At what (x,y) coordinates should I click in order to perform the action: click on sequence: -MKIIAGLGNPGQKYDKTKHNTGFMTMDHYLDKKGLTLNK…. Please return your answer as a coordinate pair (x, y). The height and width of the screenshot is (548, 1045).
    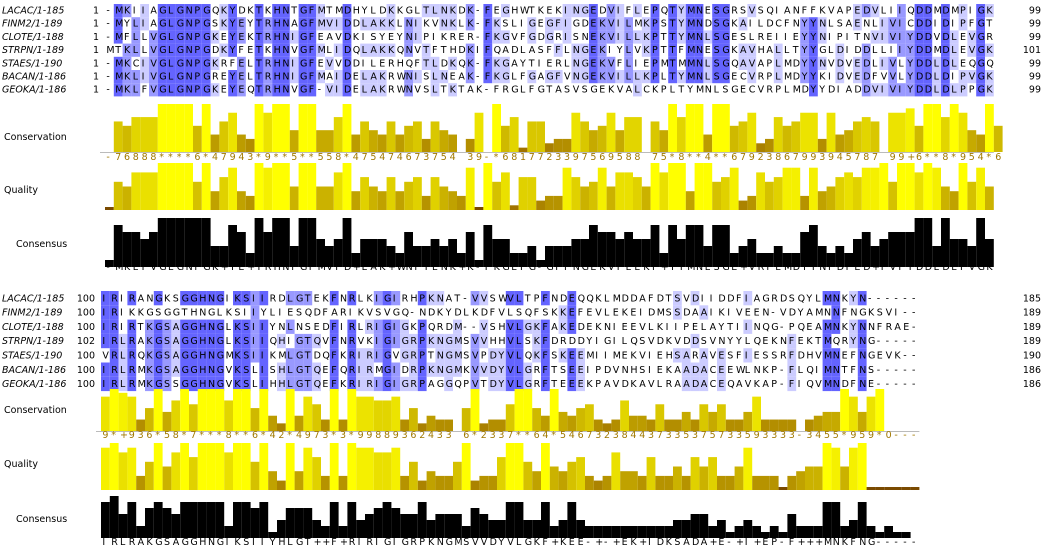
    Looking at the image, I should click on (549, 11).